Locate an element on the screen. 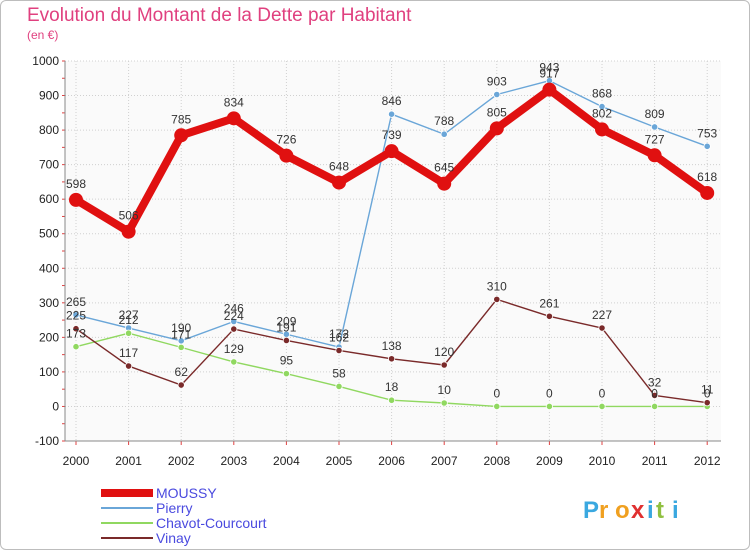  y-tick-label: 100 is located at coordinates (49, 372).